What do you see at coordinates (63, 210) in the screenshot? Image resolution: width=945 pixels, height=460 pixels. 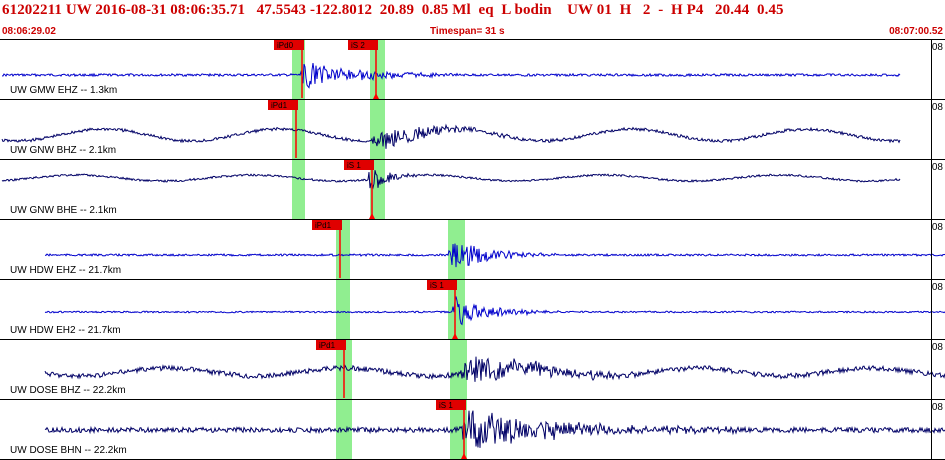 I see `channel-label: UW GNW BHE -- 2.1km` at bounding box center [63, 210].